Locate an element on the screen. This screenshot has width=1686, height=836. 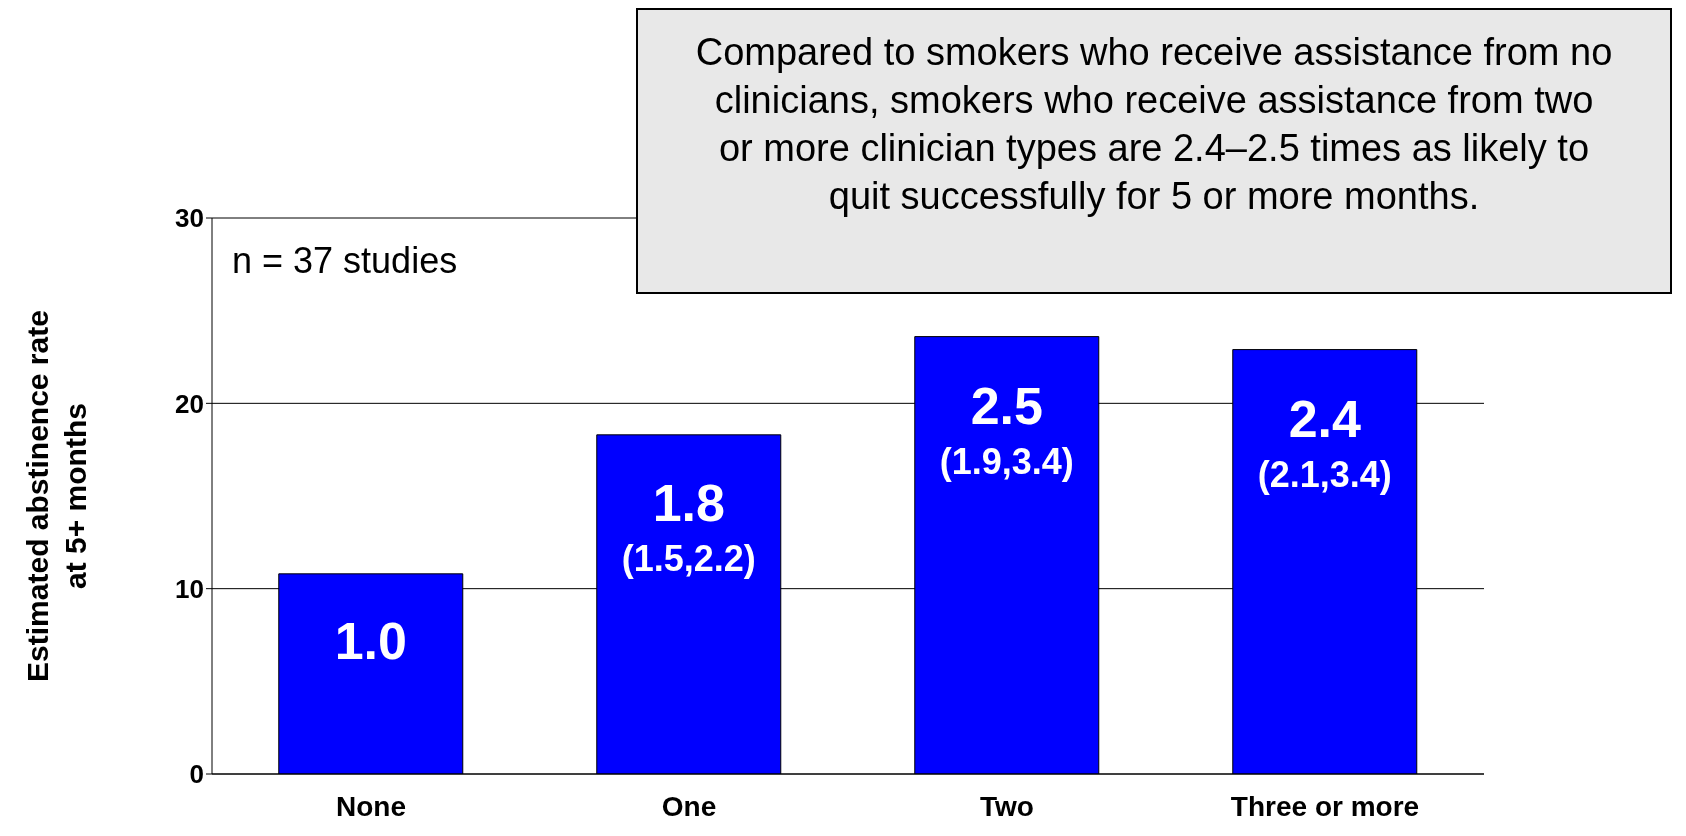
annotation: 2.5 (1.9,3.4) is located at coordinates (1006, 429).